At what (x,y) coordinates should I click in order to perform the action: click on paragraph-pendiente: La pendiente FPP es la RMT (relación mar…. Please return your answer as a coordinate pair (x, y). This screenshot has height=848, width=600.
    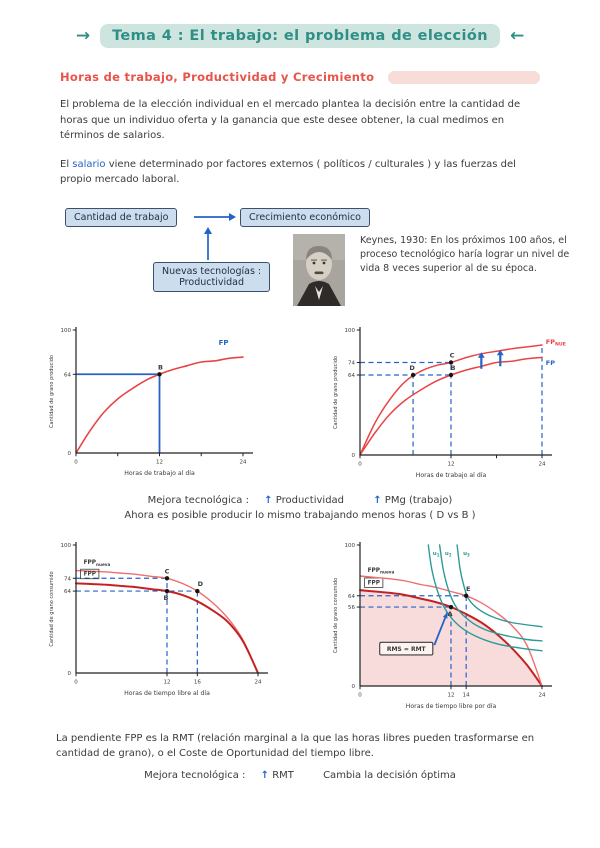
    Looking at the image, I should click on (304, 746).